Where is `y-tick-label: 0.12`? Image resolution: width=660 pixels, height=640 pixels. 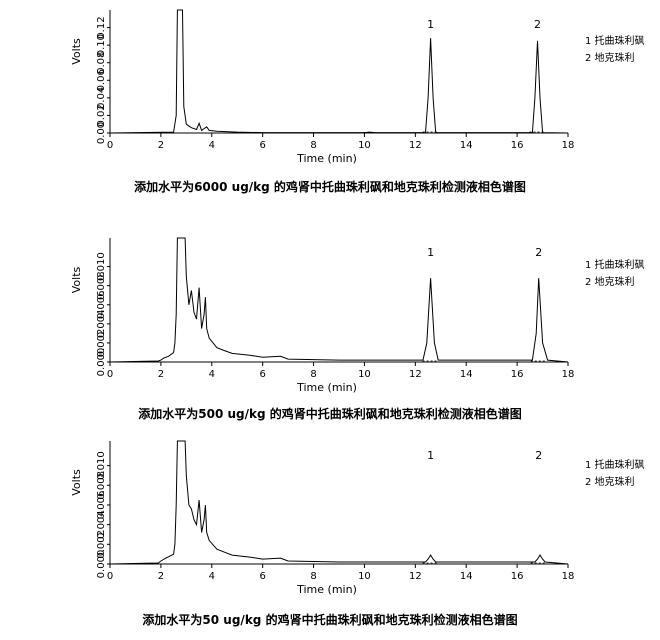 y-tick-label: 0.12 is located at coordinates (101, 27).